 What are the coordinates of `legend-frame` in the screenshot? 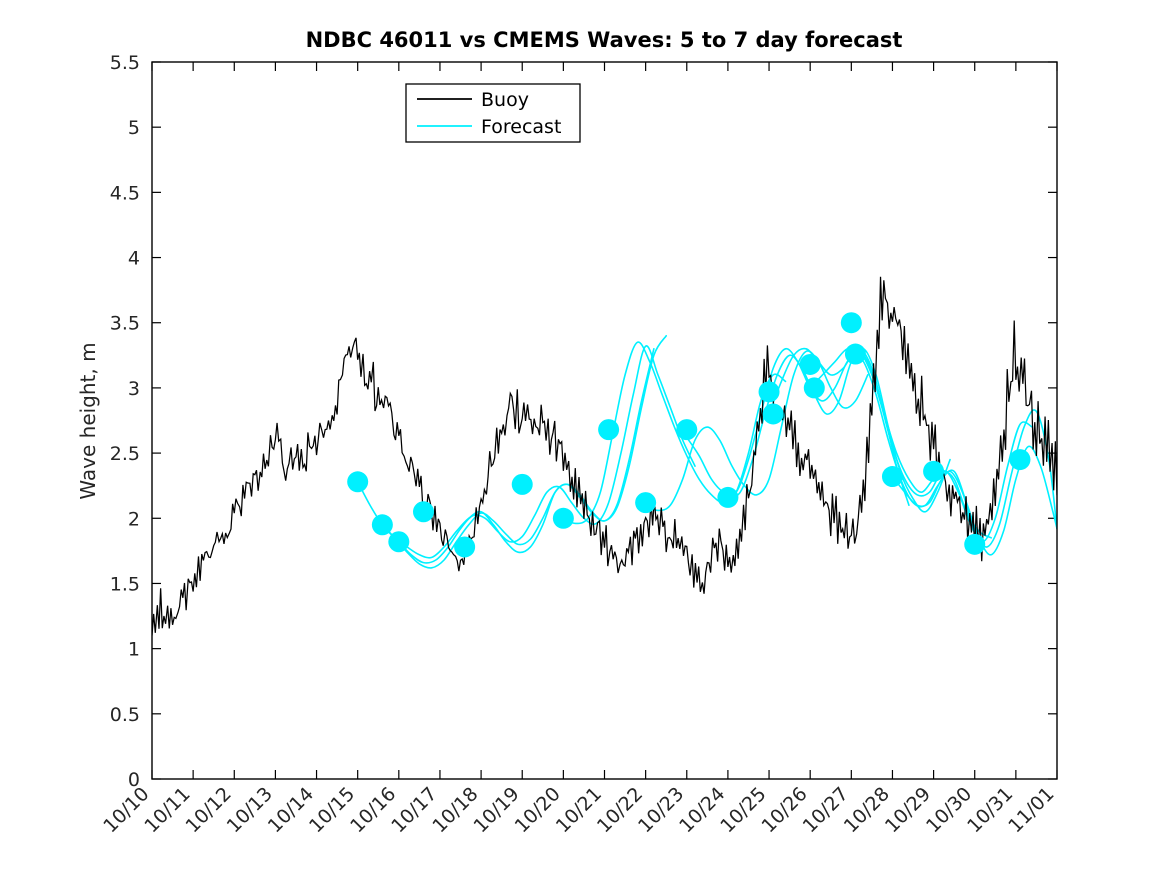 It's located at (493, 113).